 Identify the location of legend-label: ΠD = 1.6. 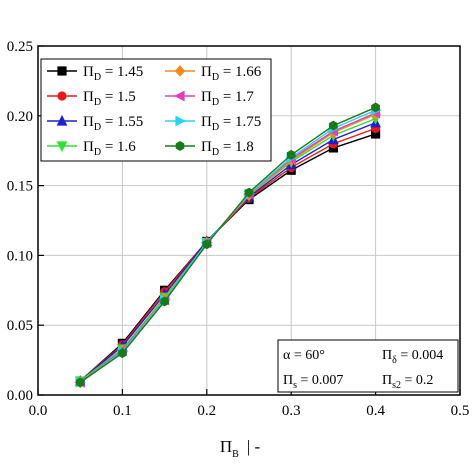
(109, 148).